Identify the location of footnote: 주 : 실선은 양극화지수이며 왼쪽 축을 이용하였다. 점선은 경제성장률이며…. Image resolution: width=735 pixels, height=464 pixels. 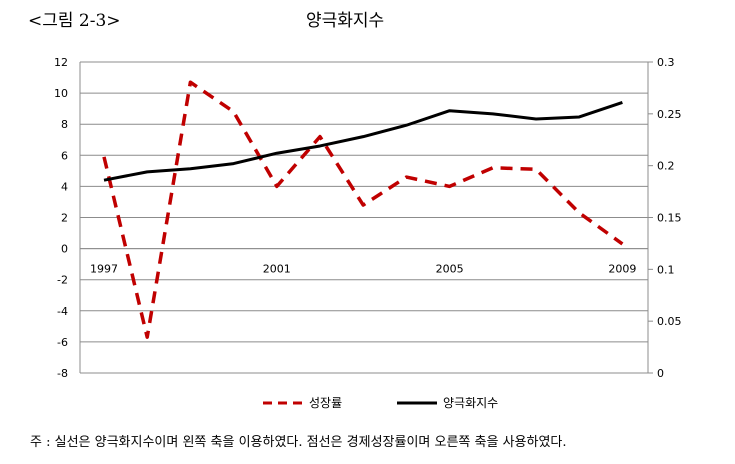
(298, 442).